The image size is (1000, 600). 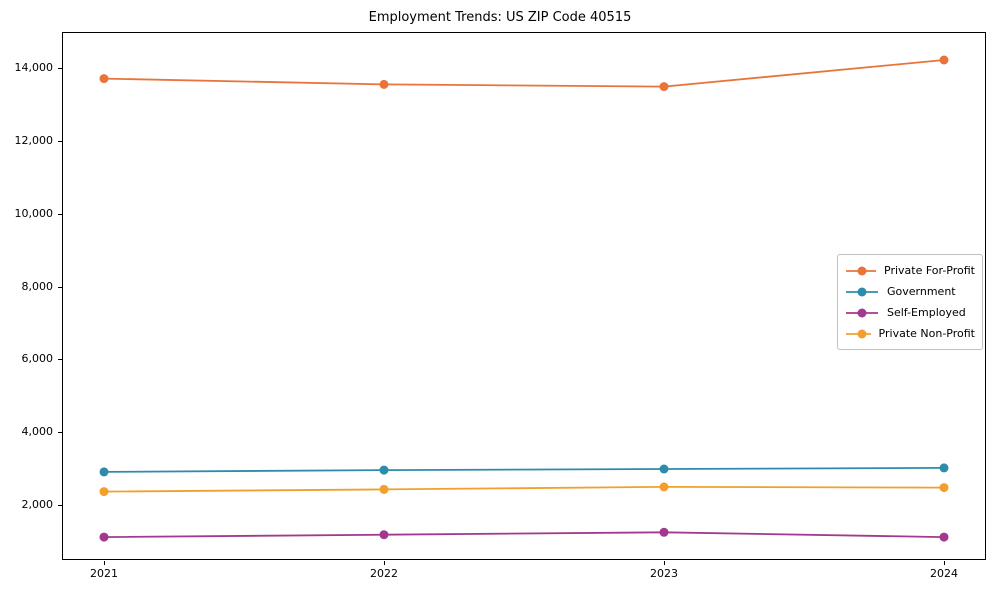 I want to click on legend-label: Self-Employed, so click(x=926, y=312).